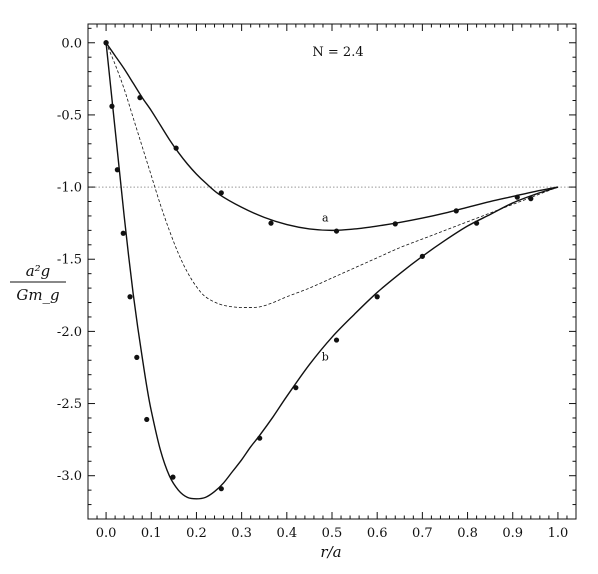  I want to click on annotation-n-value: N = 2.4, so click(337, 52).